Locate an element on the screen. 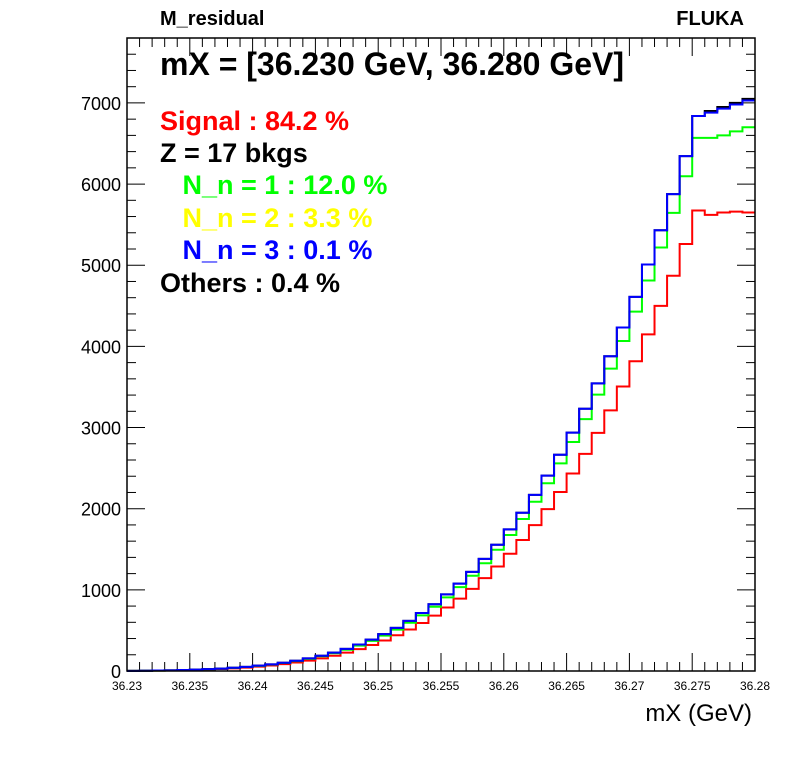 The width and height of the screenshot is (796, 772). histogram-name: M_residual is located at coordinates (212, 19).